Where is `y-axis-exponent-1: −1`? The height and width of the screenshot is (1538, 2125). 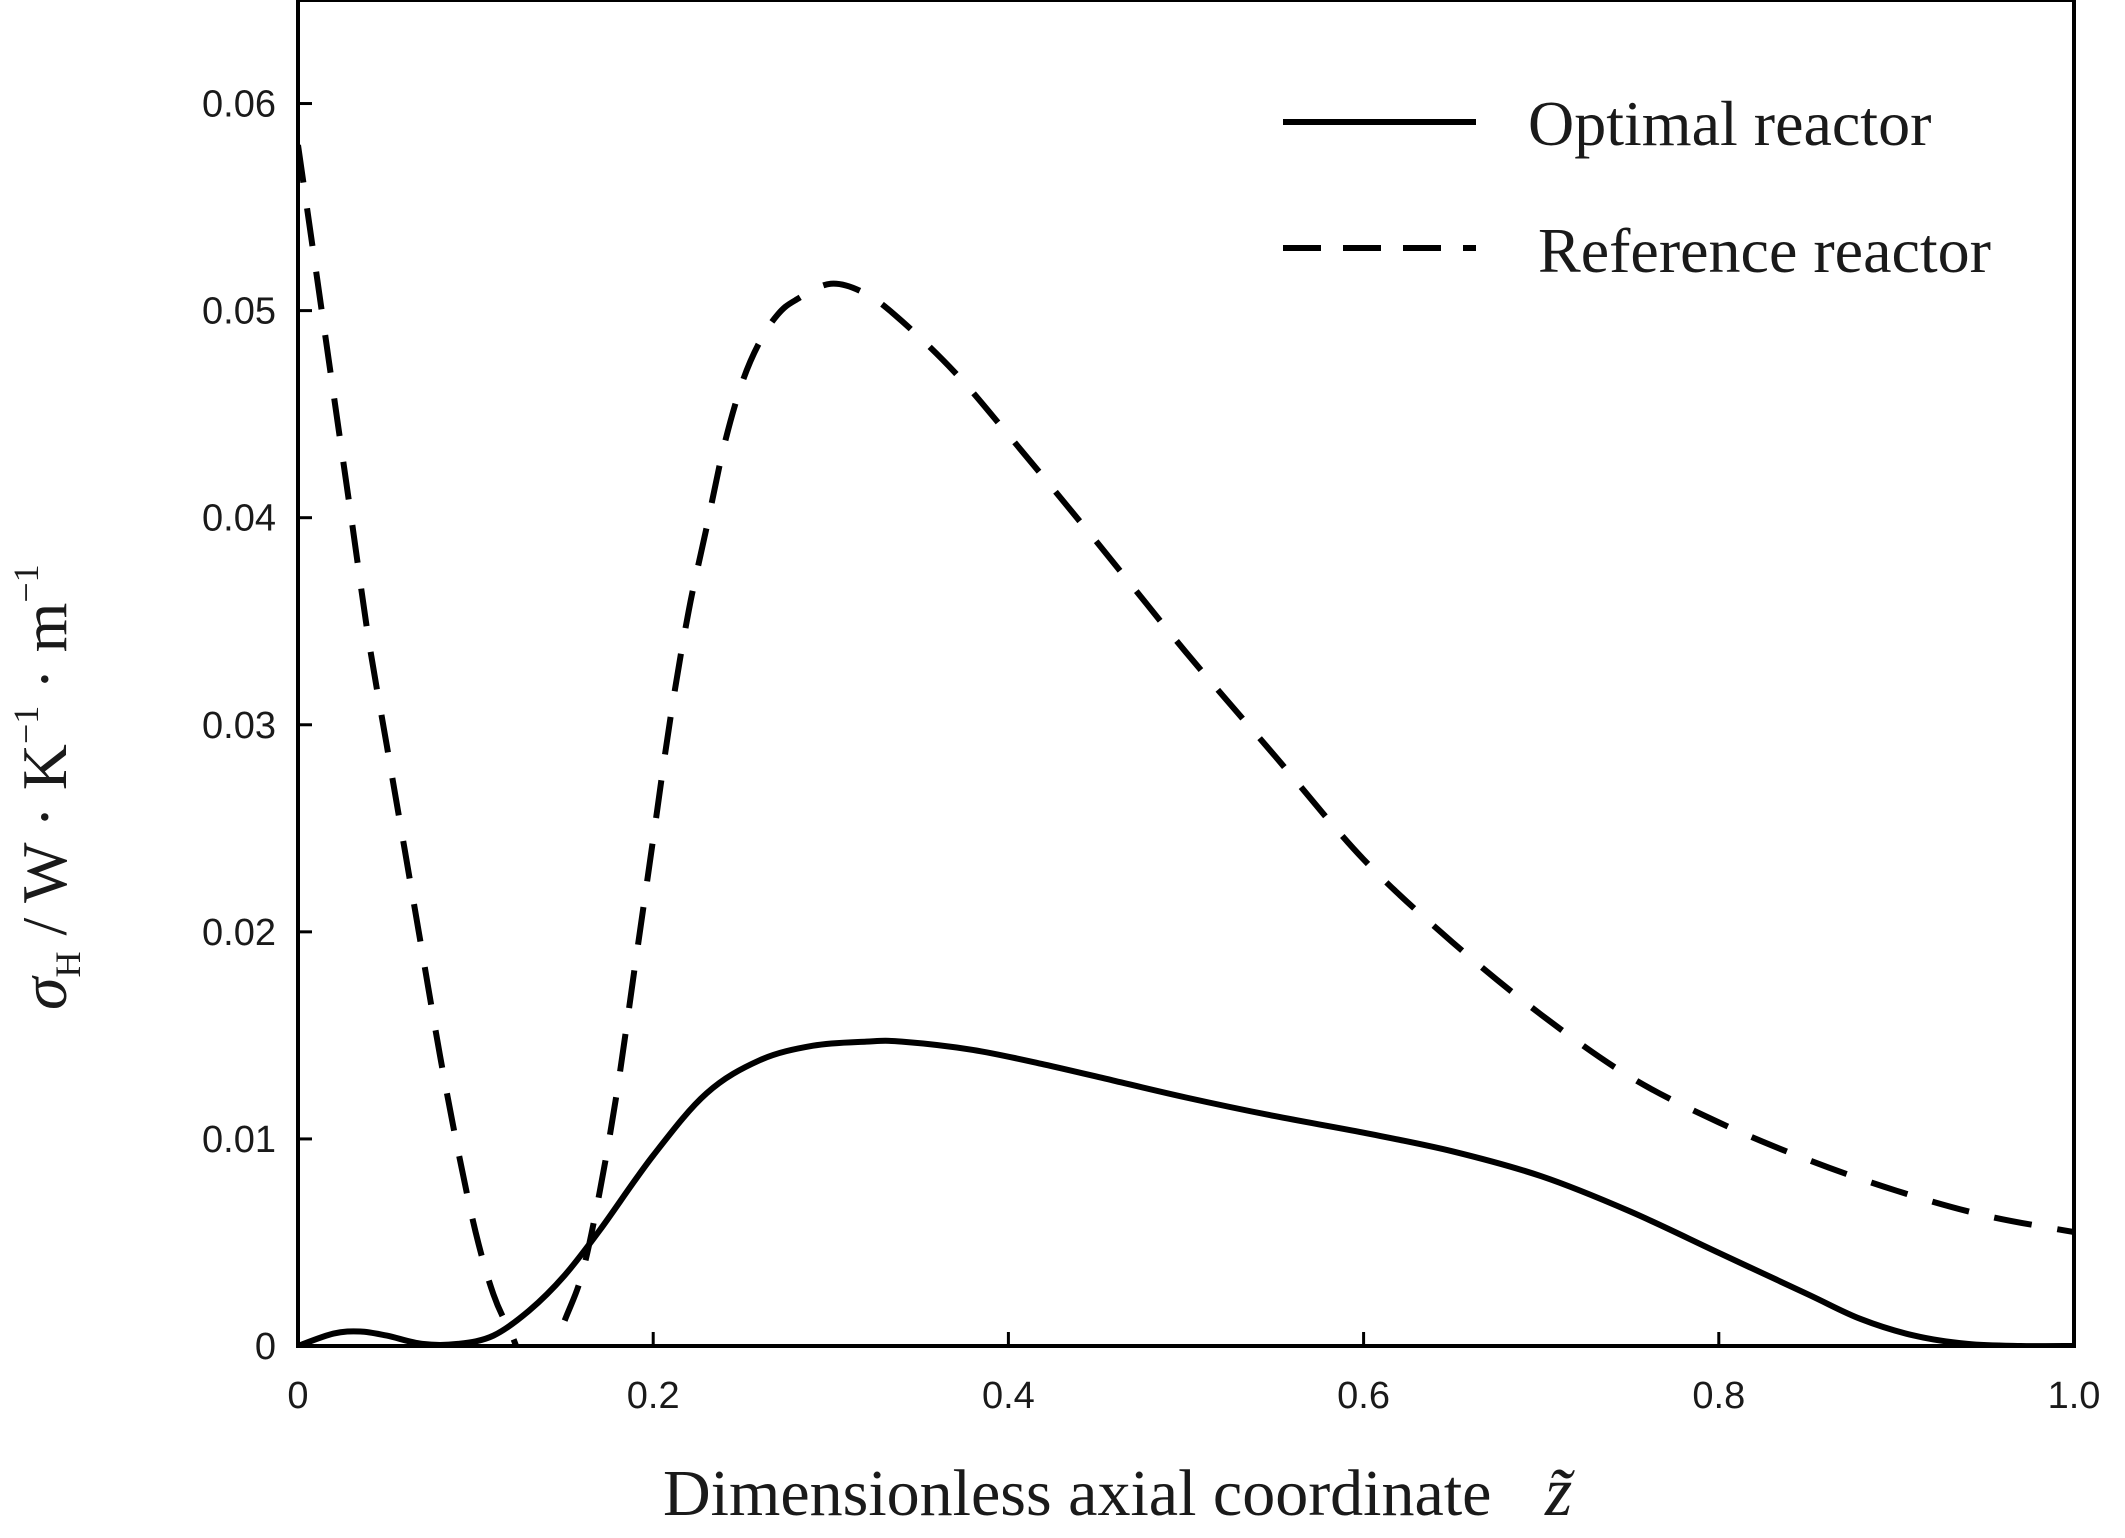
y-axis-exponent-1: −1 is located at coordinates (26, 725).